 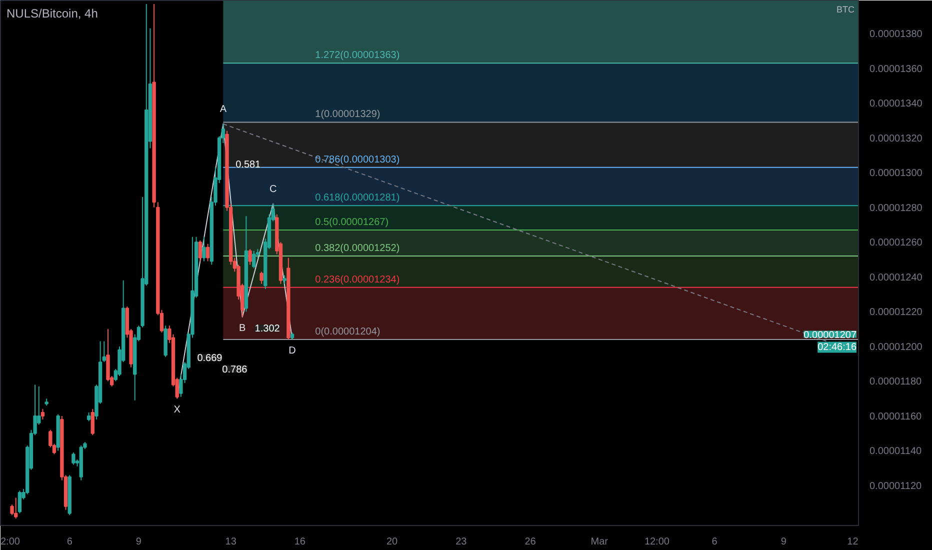 What do you see at coordinates (896, 208) in the screenshot?
I see `y-tick-label: 0.00001280` at bounding box center [896, 208].